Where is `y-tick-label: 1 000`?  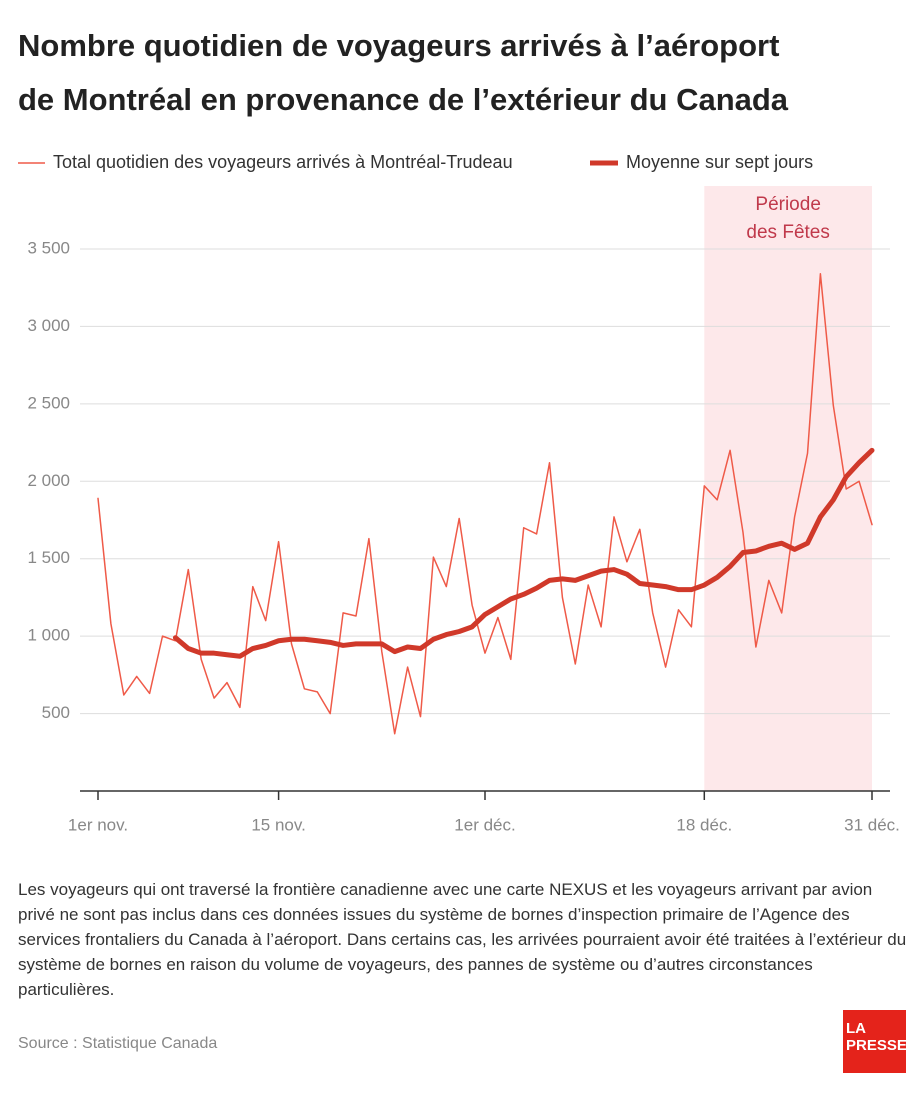
y-tick-label: 1 000 is located at coordinates (48, 635).